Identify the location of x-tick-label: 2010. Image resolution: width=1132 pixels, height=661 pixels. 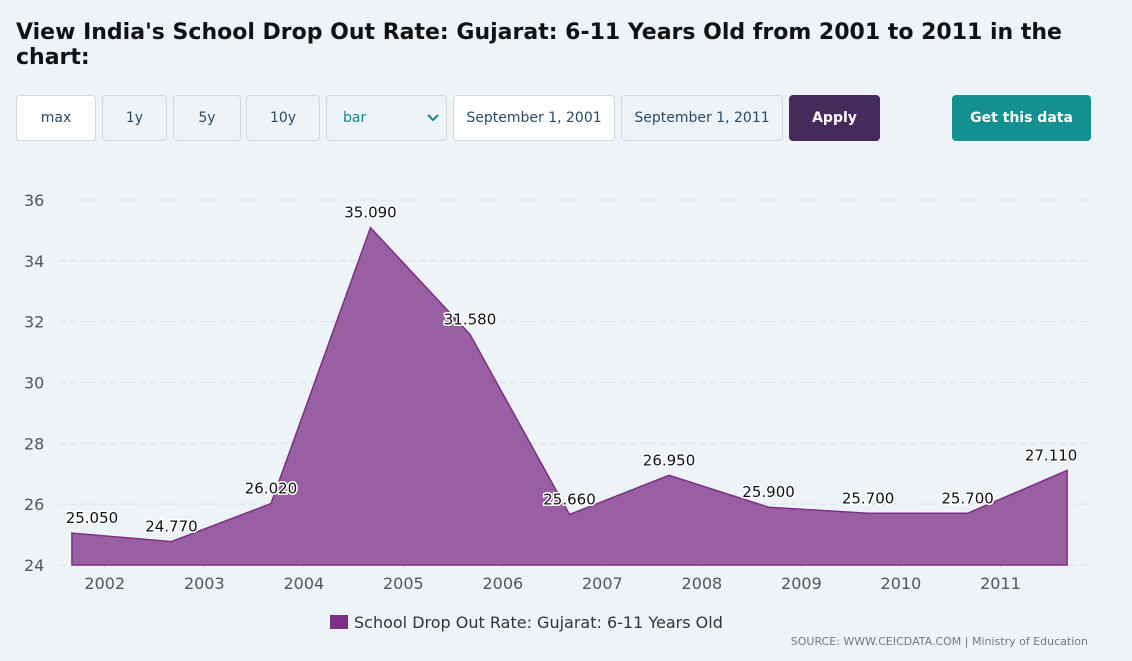
(901, 583).